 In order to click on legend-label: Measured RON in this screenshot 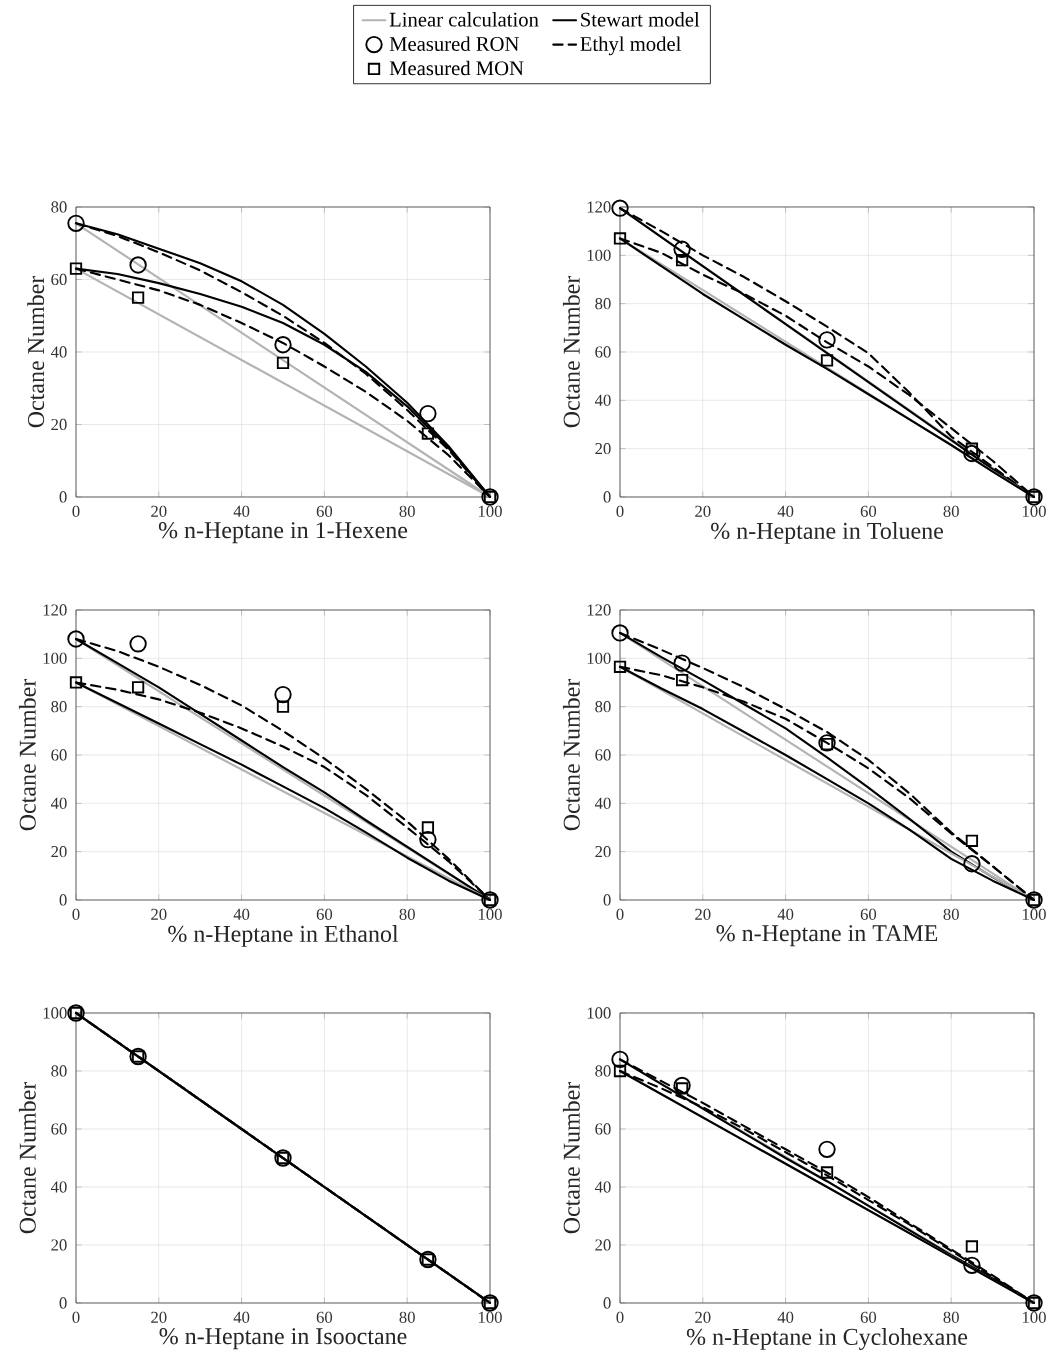, I will do `click(454, 43)`.